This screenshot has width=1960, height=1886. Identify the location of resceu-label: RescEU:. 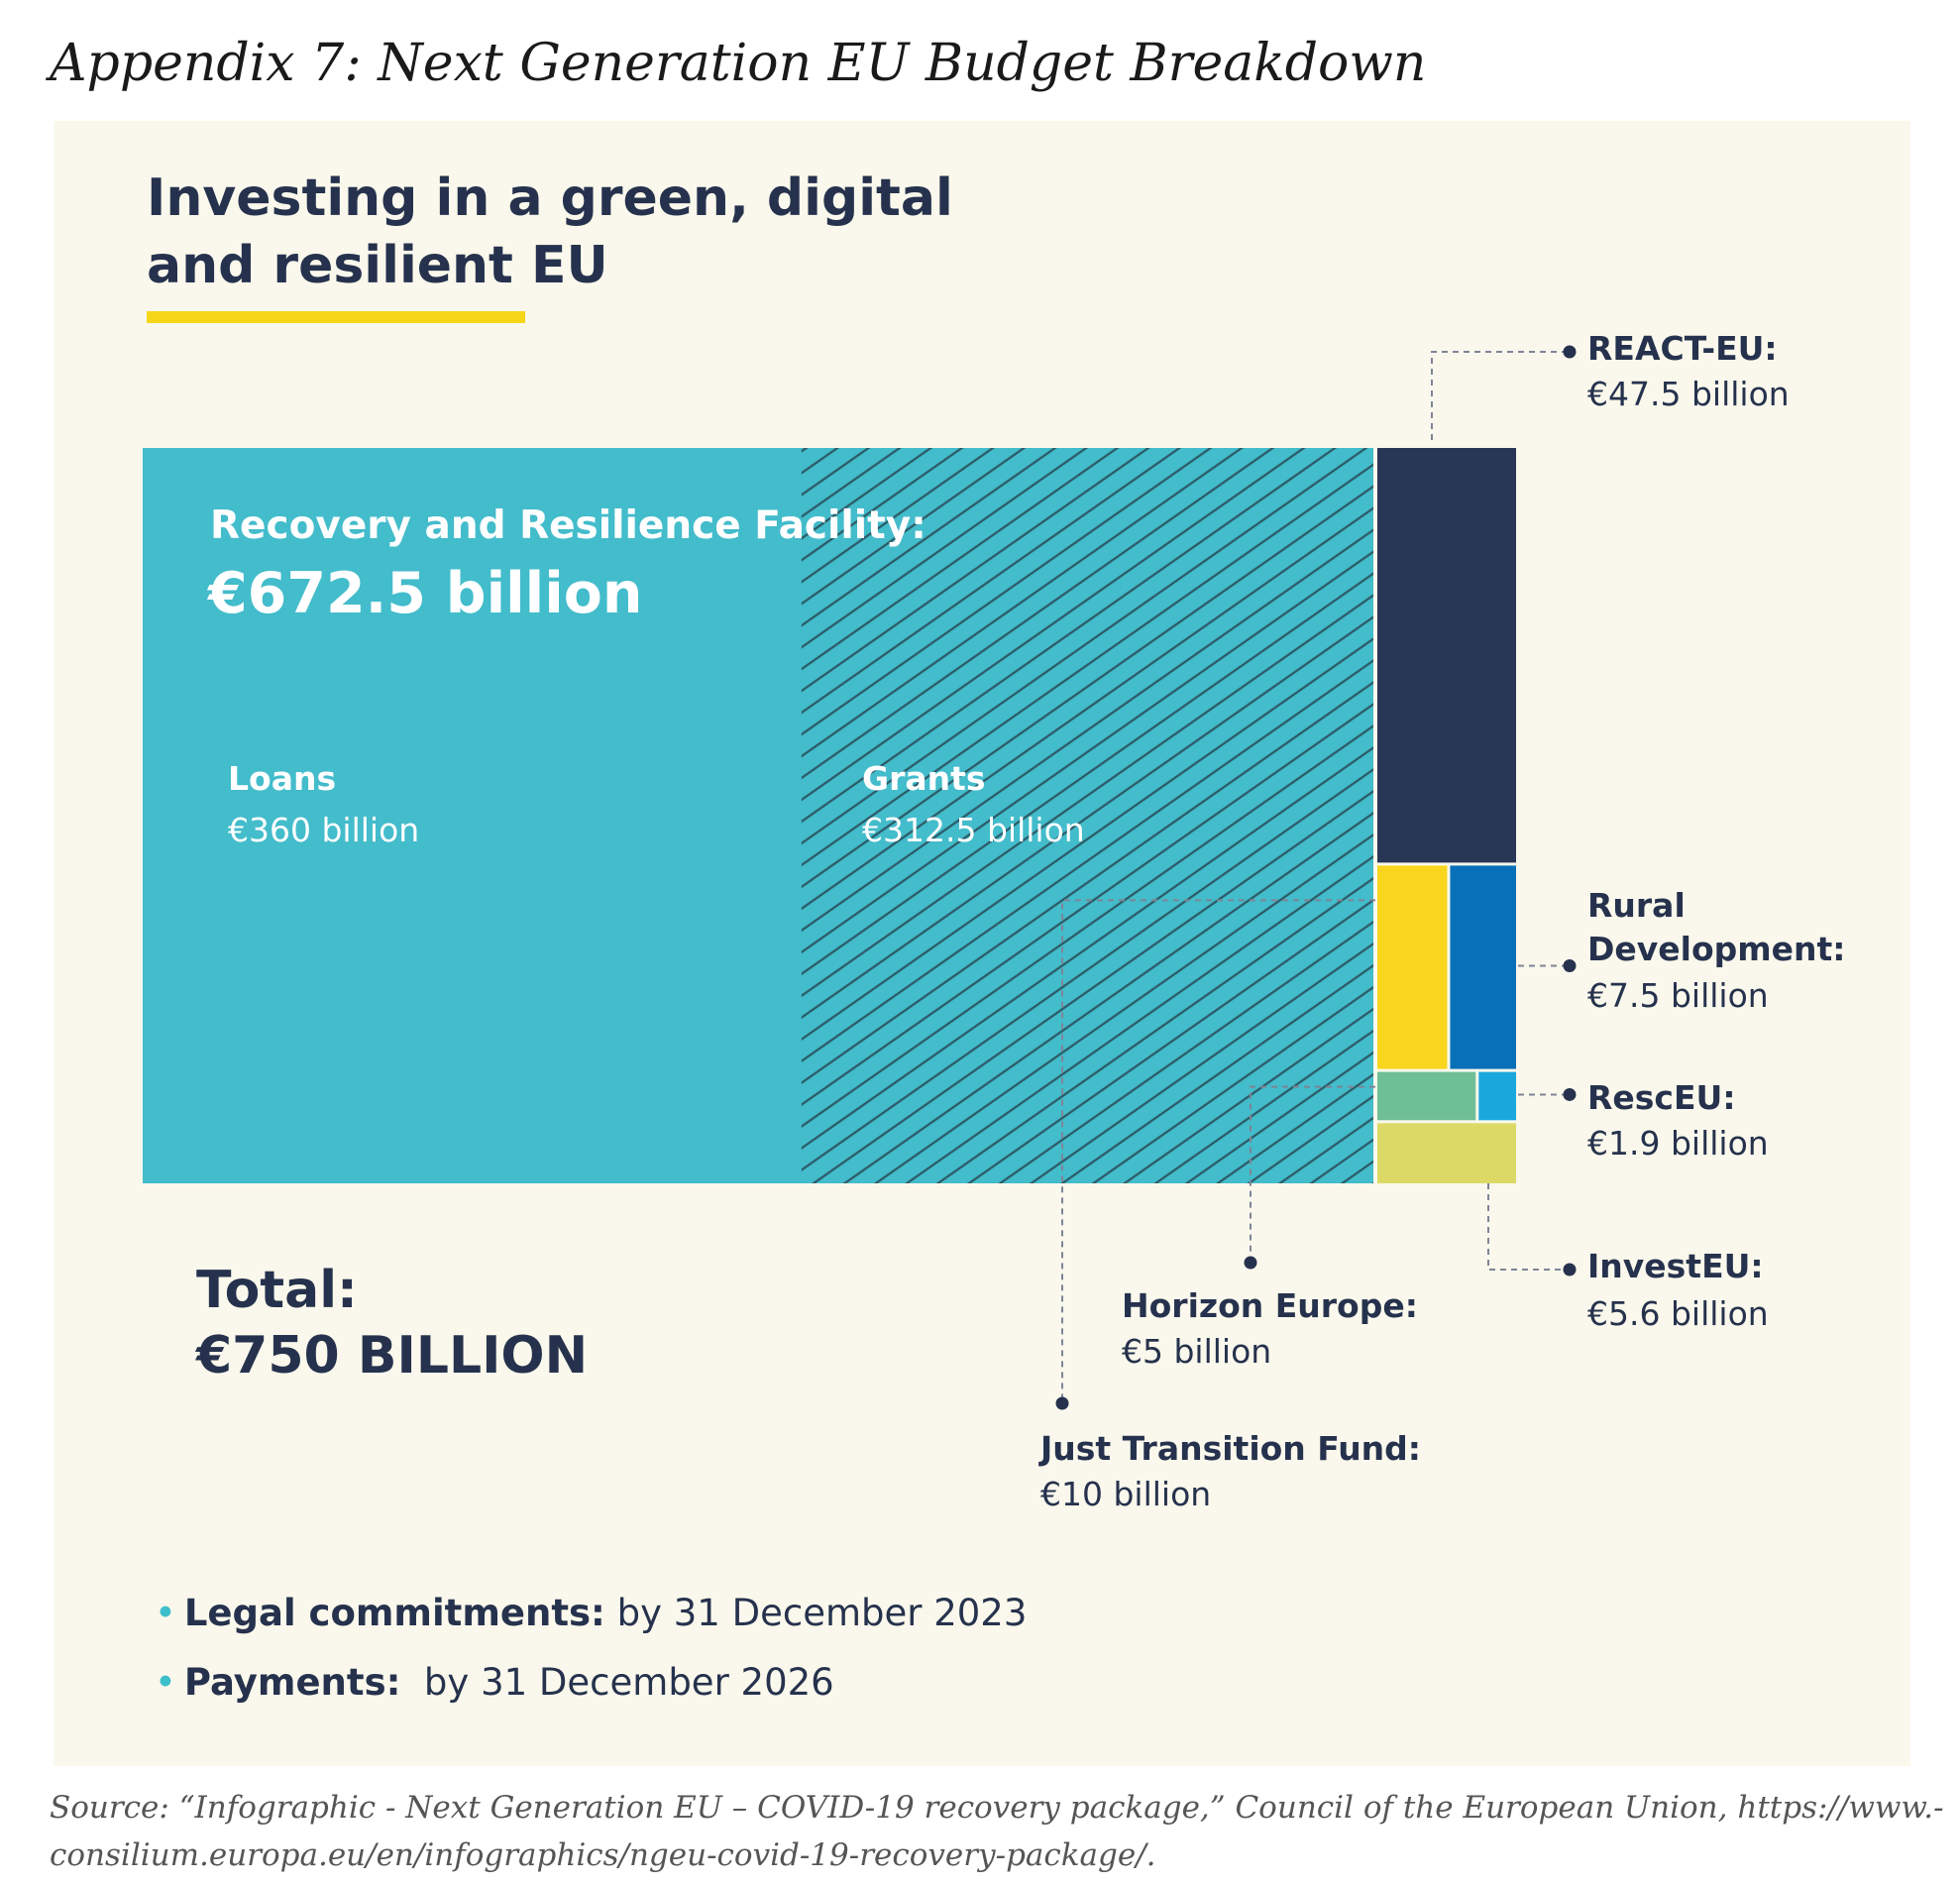
(1661, 1097).